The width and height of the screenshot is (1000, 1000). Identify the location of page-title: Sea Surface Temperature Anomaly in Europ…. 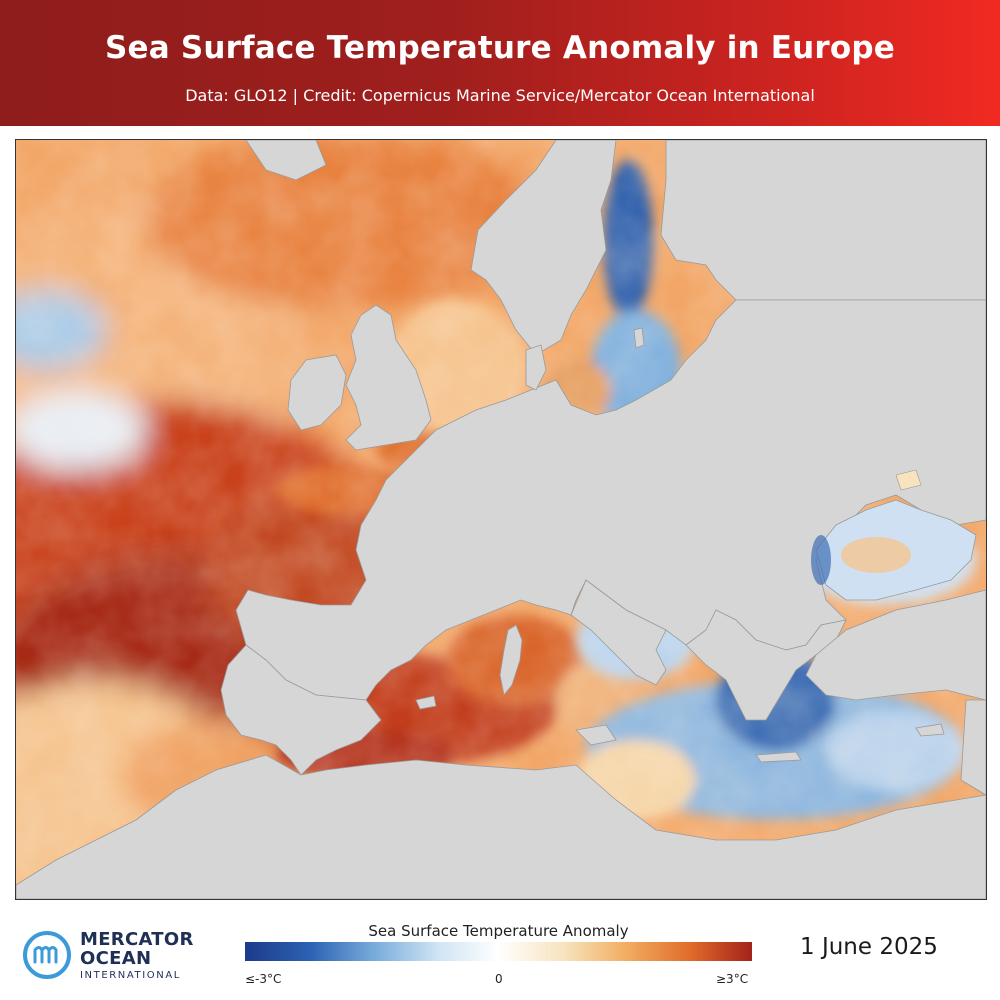
(500, 48).